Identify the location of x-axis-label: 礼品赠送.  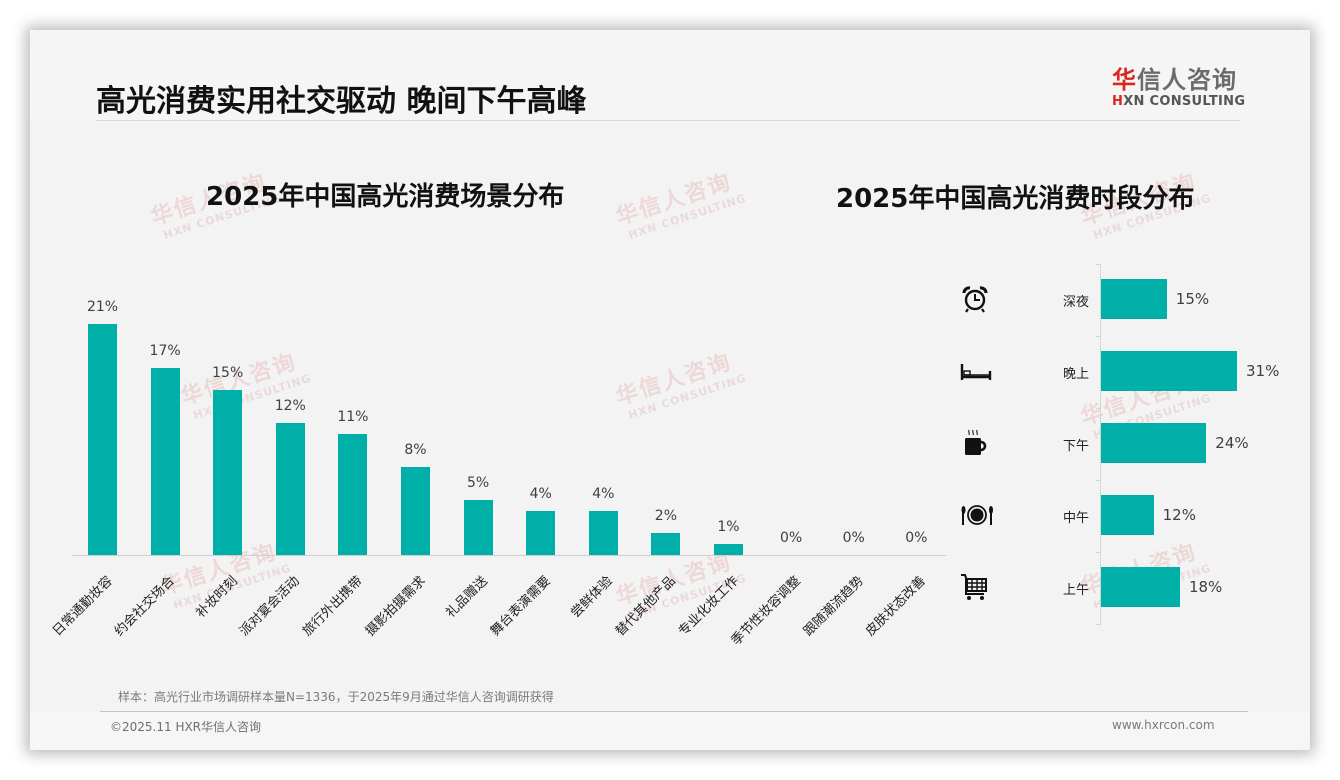
(467, 597).